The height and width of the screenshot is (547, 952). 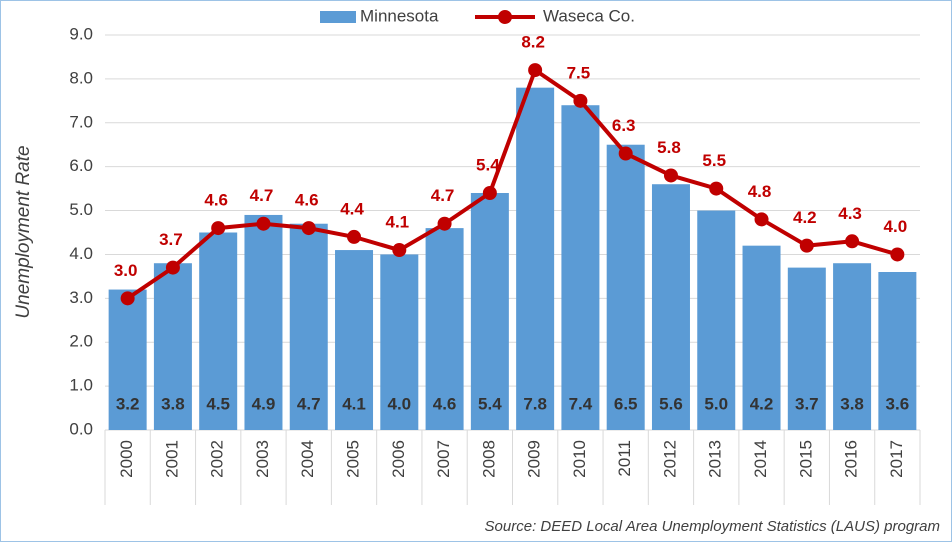 I want to click on x-tick-label: 2016, so click(x=851, y=459).